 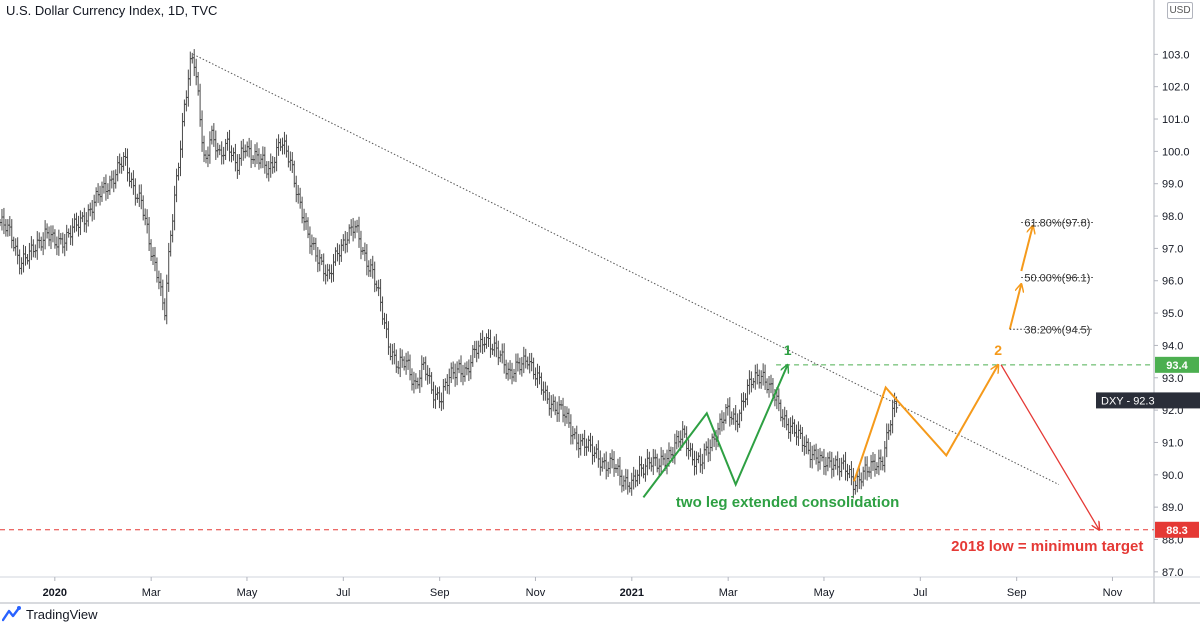 I want to click on fib-level-label: 61.80%(97.8), so click(x=1057, y=224).